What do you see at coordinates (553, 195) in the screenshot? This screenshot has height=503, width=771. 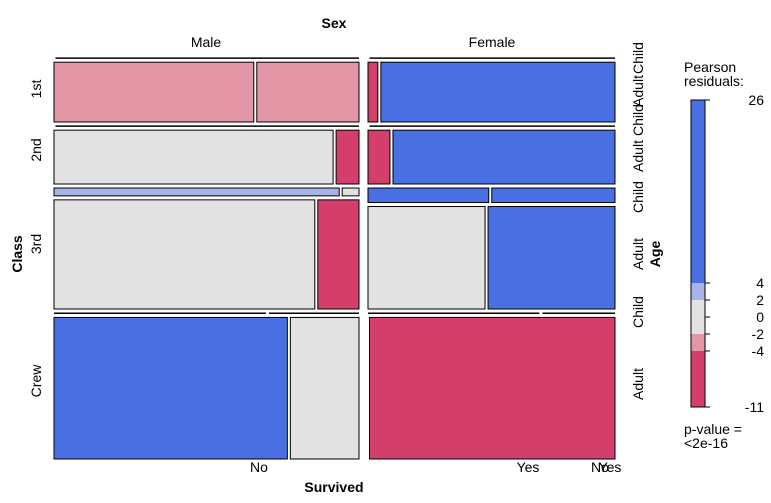 I see `tile-3rd-female-child-yes` at bounding box center [553, 195].